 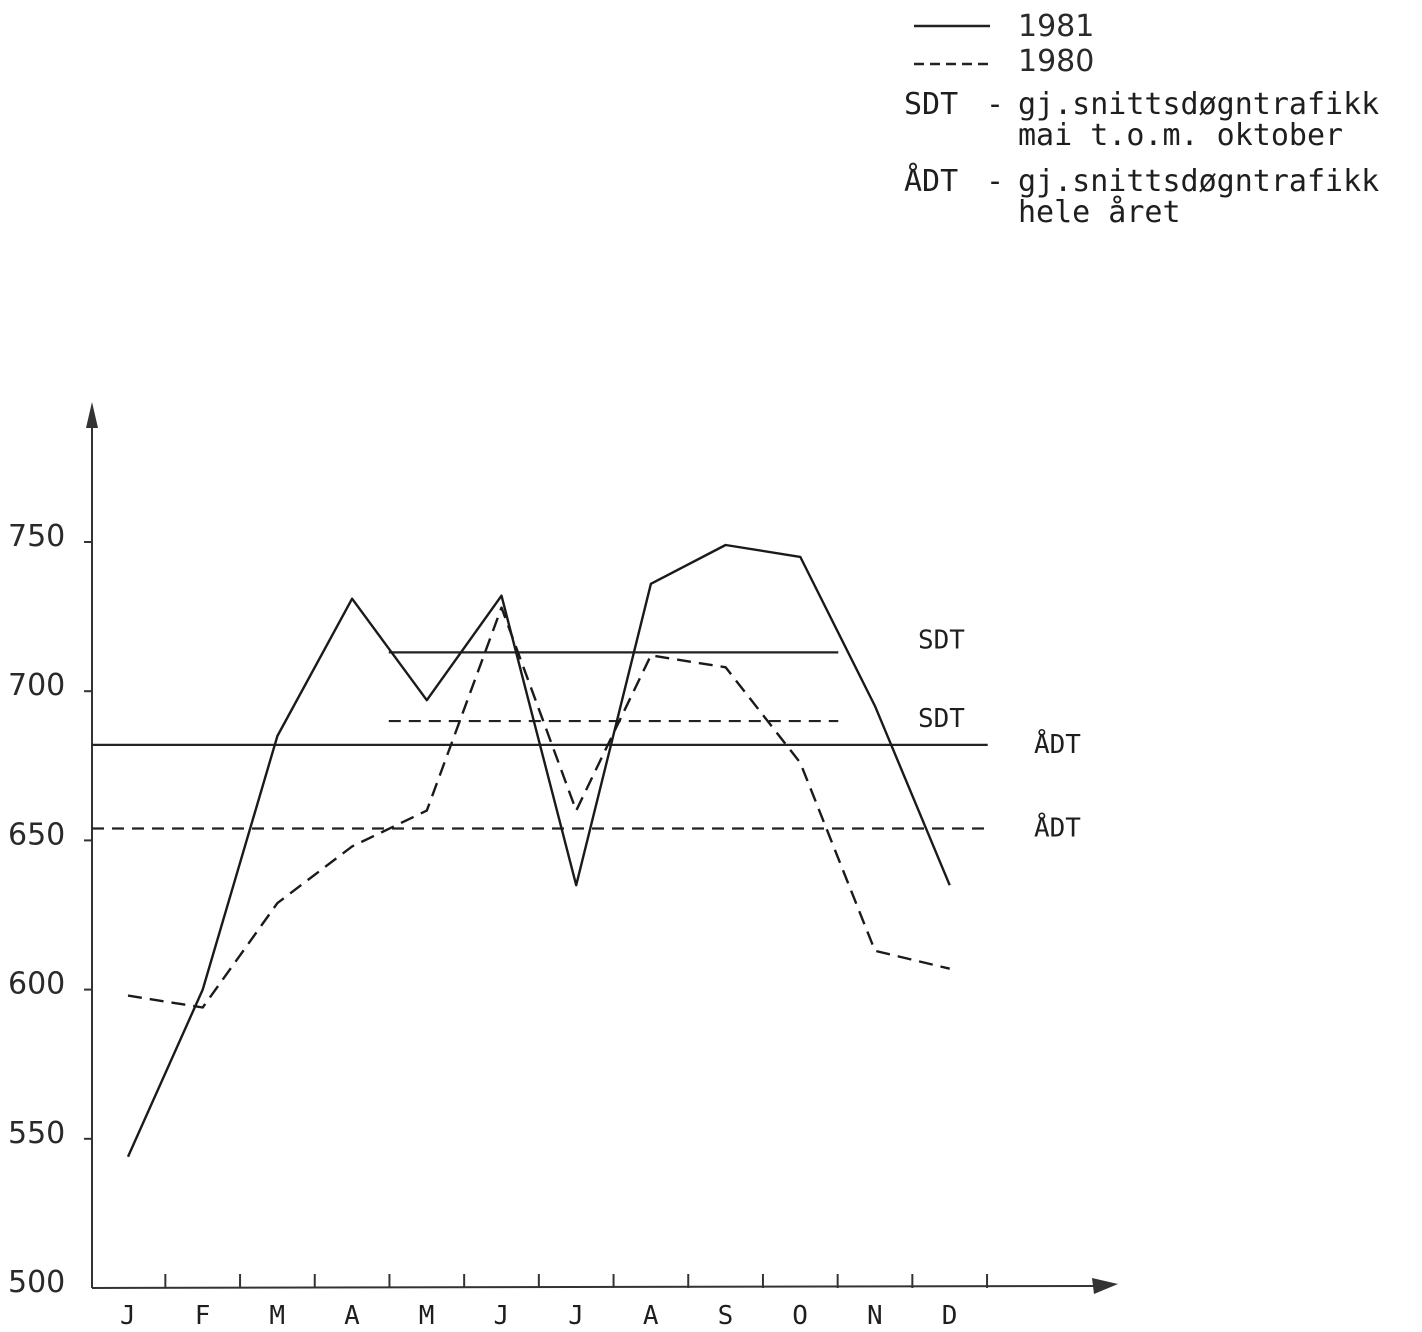 I want to click on legend-sdt-line1: gj.snittsdøgntrafikk, so click(x=1198, y=104).